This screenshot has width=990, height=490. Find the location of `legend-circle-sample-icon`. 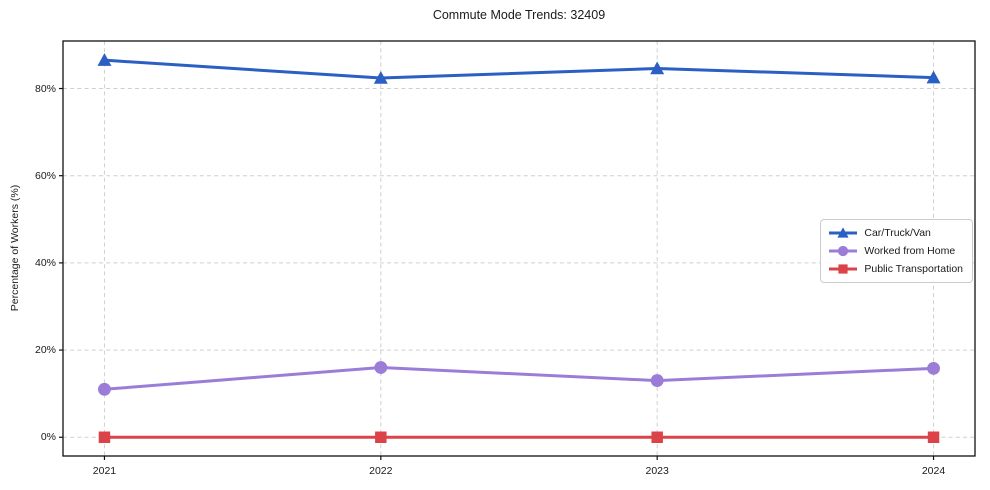

legend-circle-sample-icon is located at coordinates (843, 251).